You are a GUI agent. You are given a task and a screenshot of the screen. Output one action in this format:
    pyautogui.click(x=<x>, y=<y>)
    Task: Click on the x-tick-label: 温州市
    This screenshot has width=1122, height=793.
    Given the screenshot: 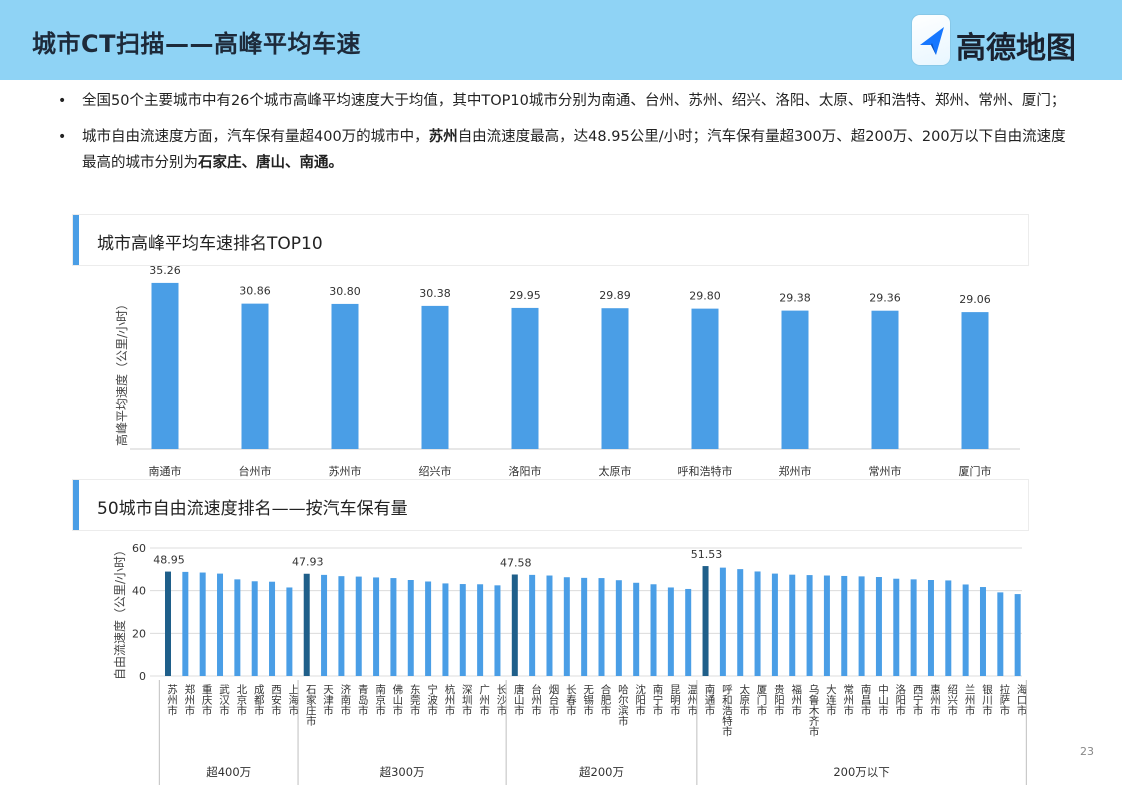 What is the action you would take?
    pyautogui.click(x=692, y=700)
    